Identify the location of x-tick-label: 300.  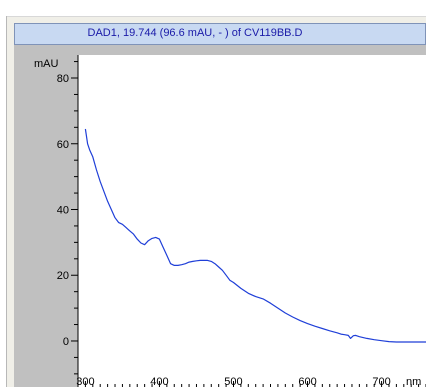
(85, 381).